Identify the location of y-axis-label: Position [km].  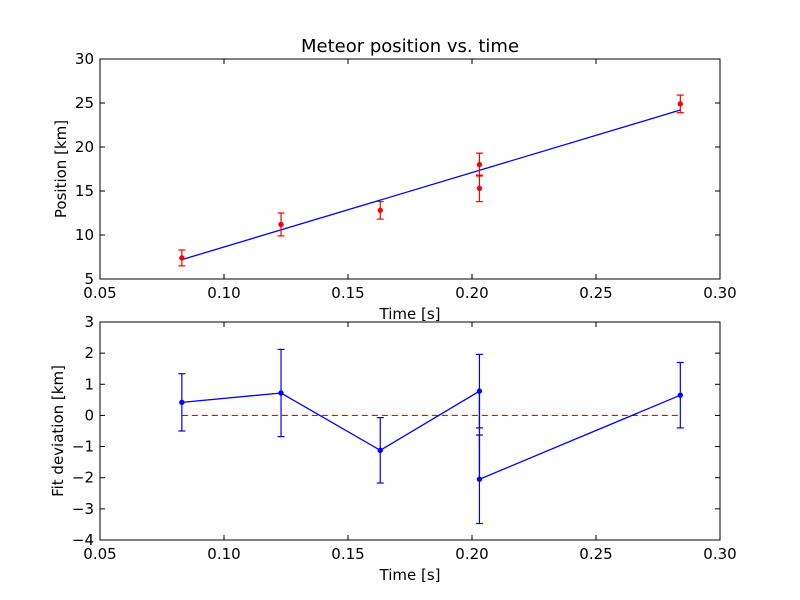
(61, 169).